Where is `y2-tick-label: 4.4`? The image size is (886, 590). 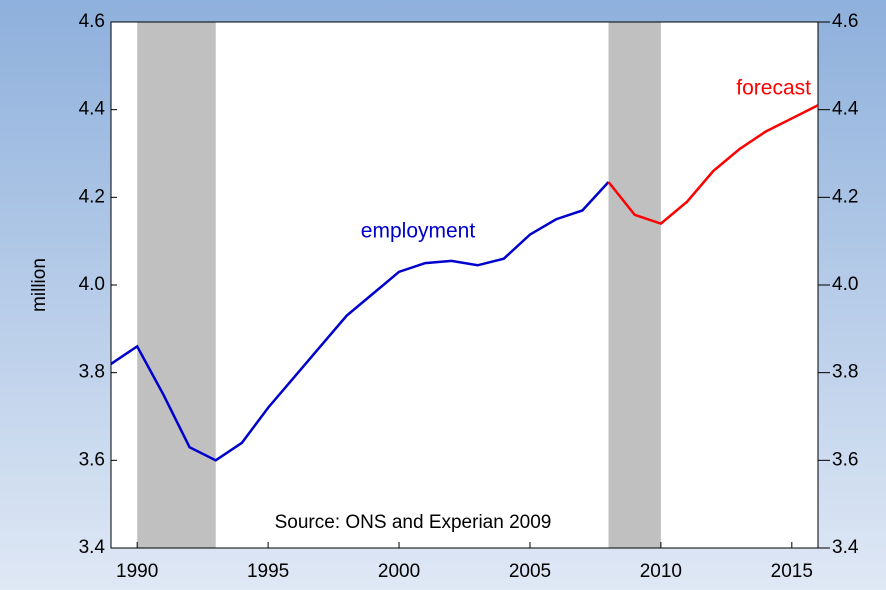
y2-tick-label: 4.4 is located at coordinates (845, 109).